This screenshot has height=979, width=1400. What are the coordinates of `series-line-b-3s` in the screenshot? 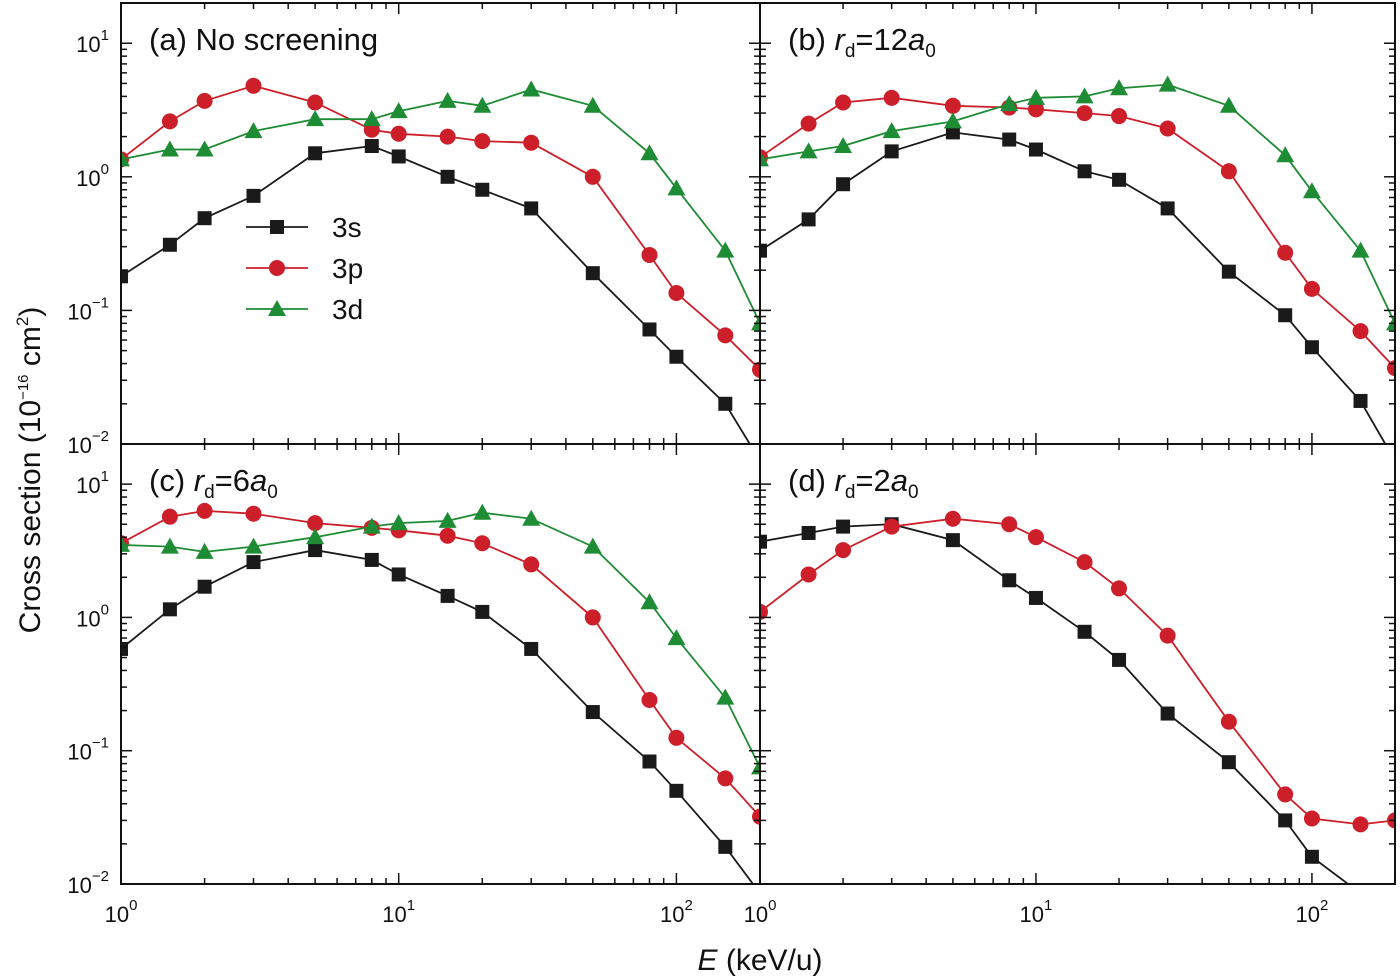 It's located at (1073, 287).